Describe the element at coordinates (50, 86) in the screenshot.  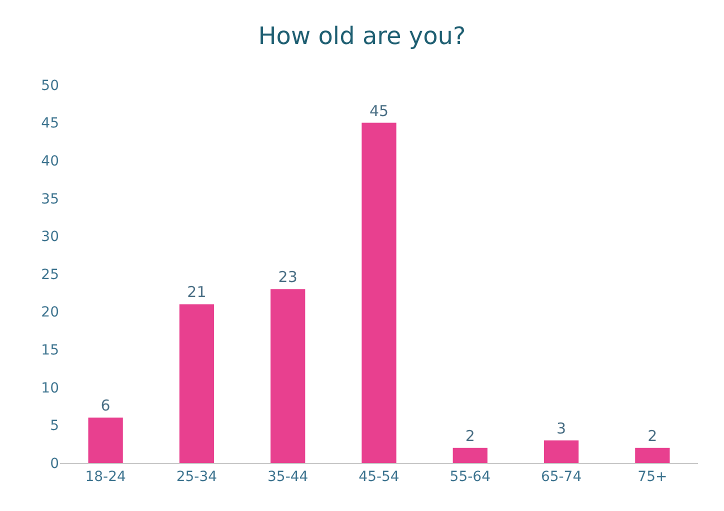
I see `y-tick-label: 50` at that location.